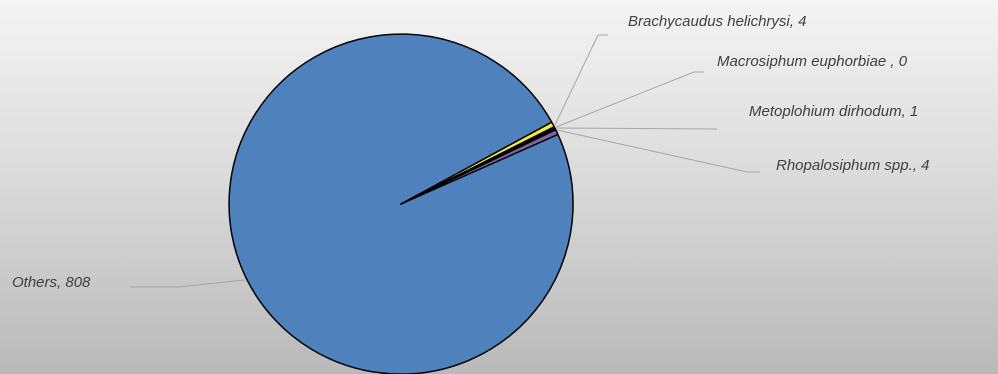  Describe the element at coordinates (812, 61) in the screenshot. I see `data-label-macrosiphum-euphorbiae: Macrosiphum euphorbiae , 0` at that location.